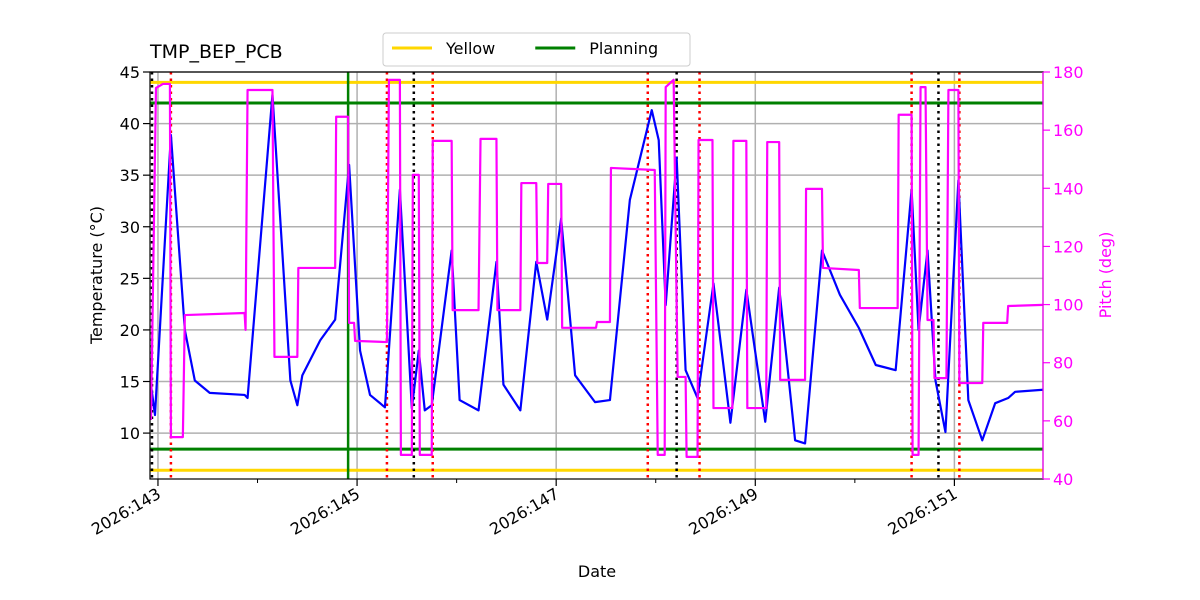 The image size is (1200, 600). What do you see at coordinates (1068, 72) in the screenshot?
I see `y2-tick-label: 180` at bounding box center [1068, 72].